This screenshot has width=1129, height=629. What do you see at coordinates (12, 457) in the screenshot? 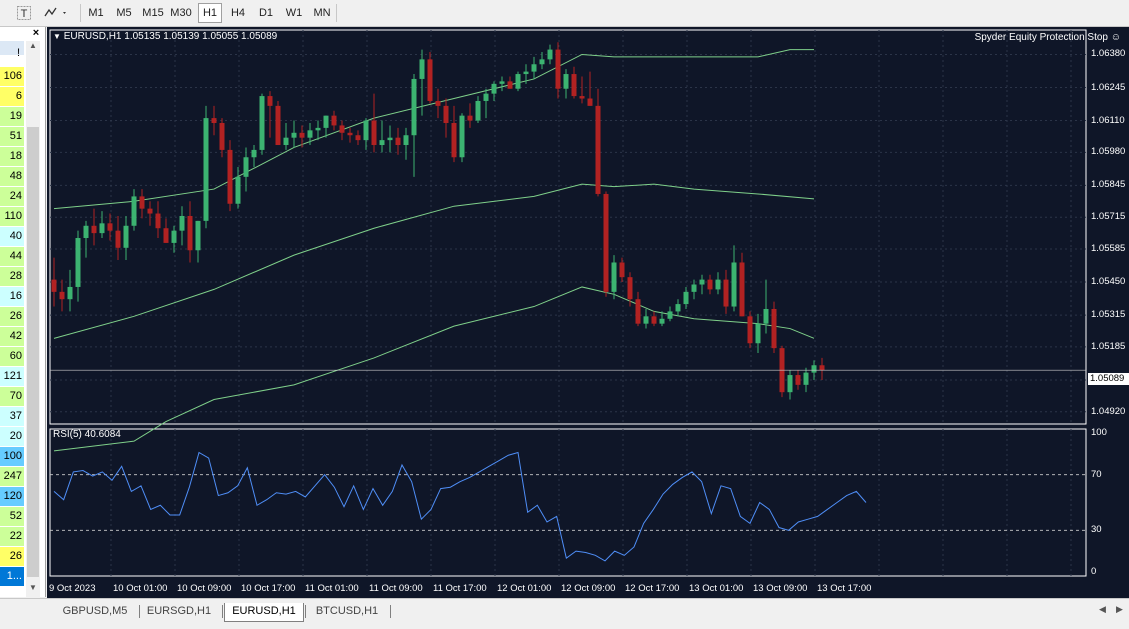
I see `market-watch-row: 100` at bounding box center [12, 457].